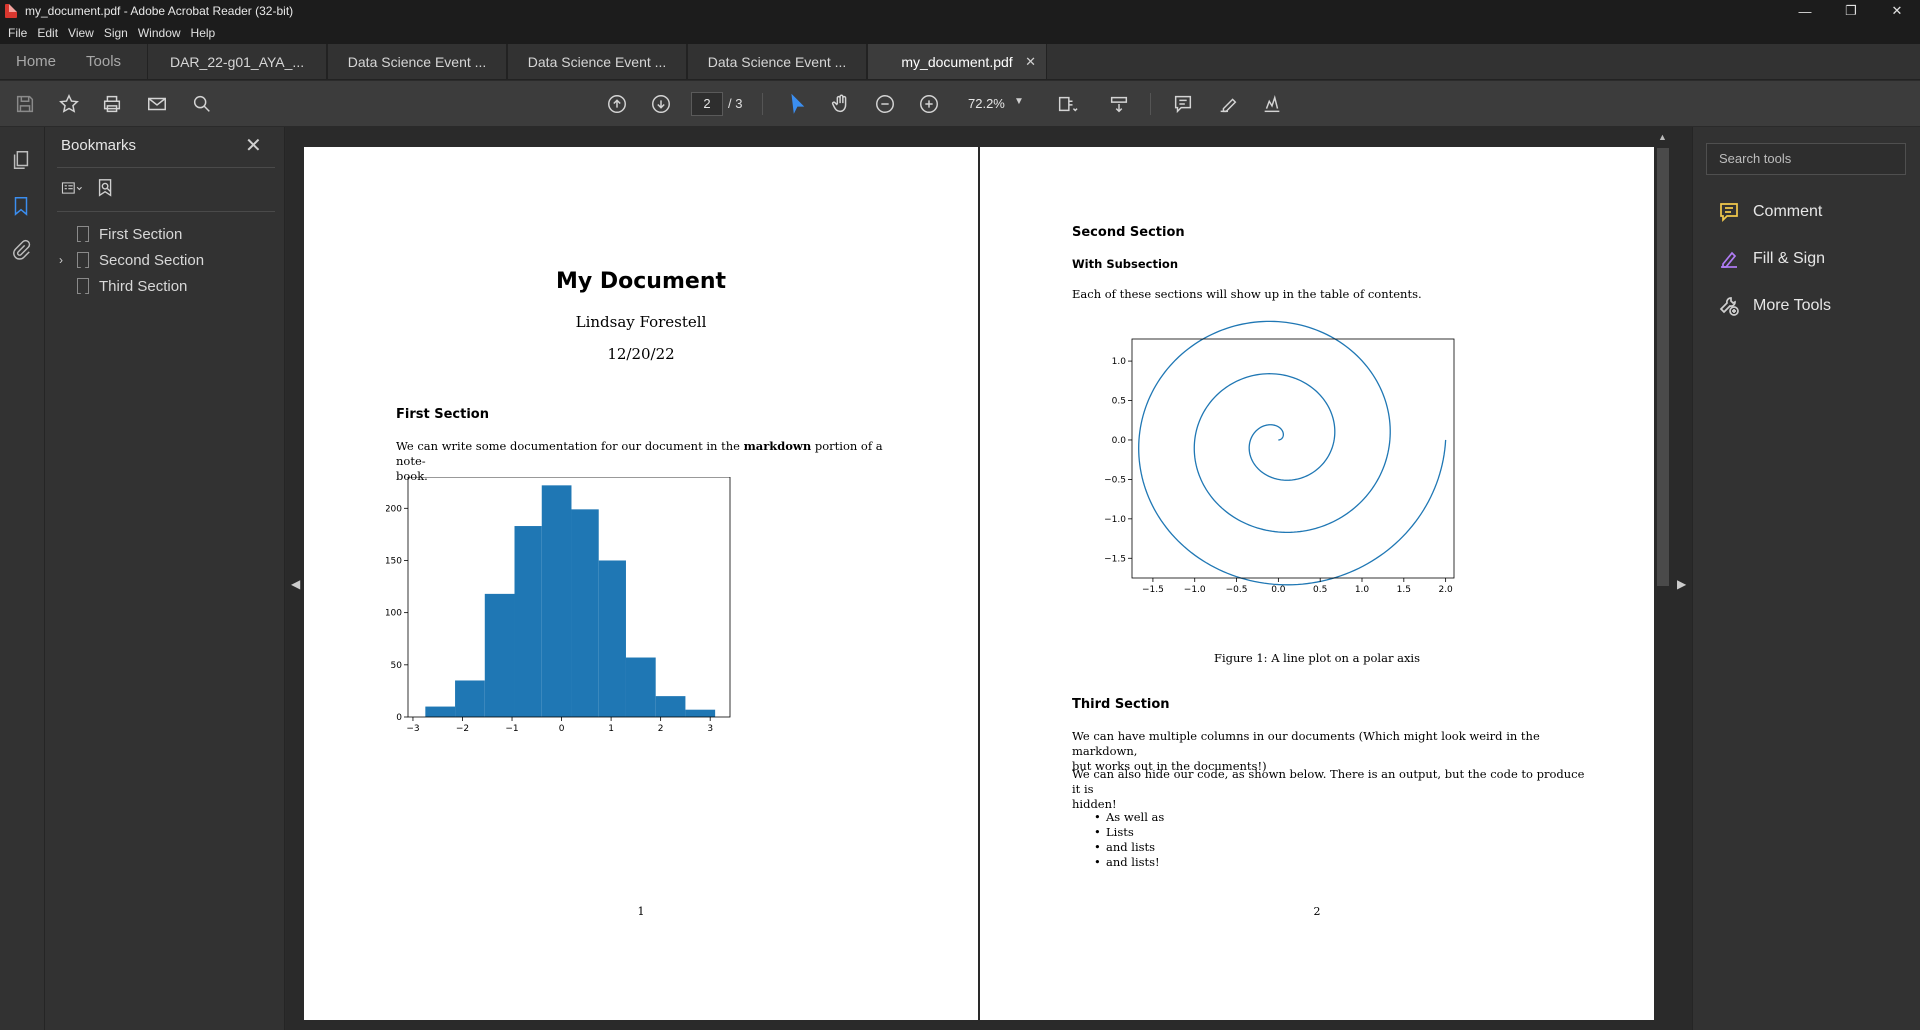  I want to click on zoom-level-dropdown: 72.2%, so click(986, 103).